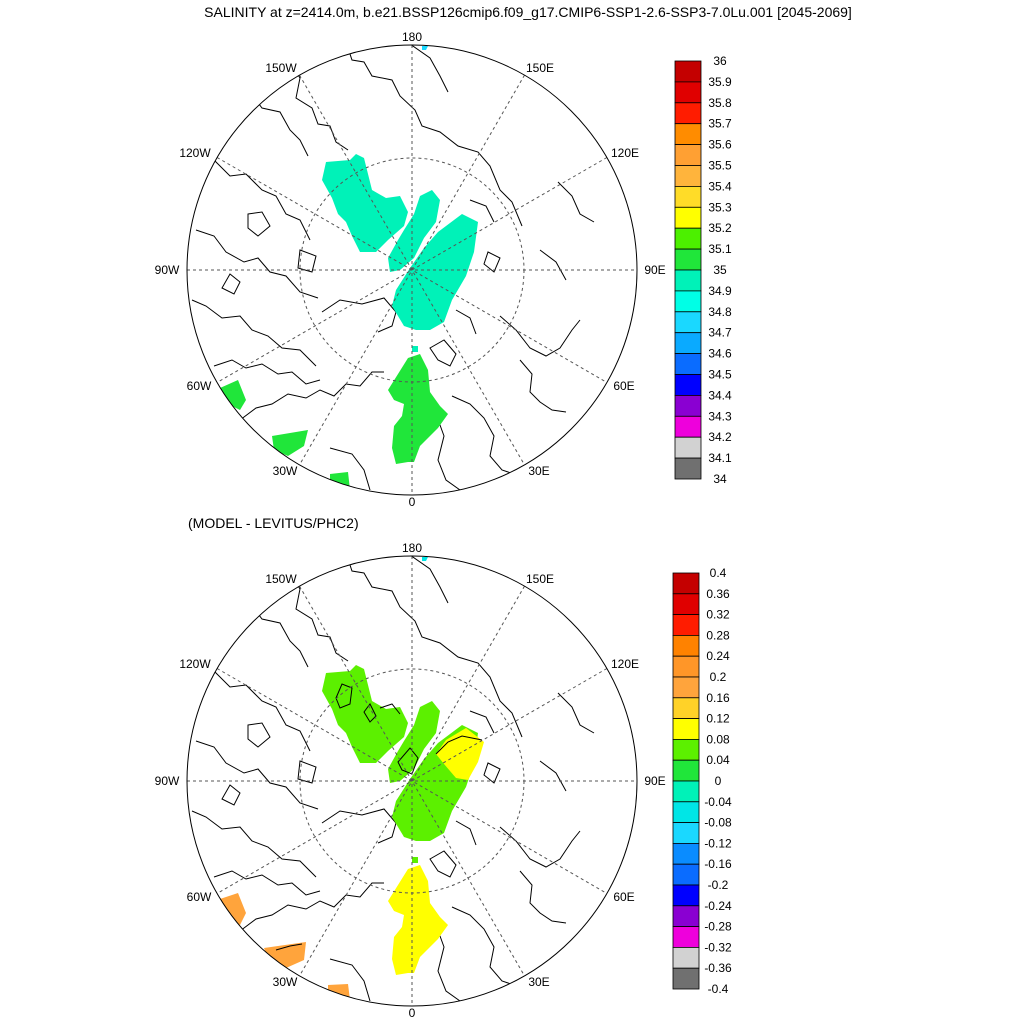 This screenshot has height=1024, width=1024. I want to click on colorbar-tick-label: 34.7, so click(720, 333).